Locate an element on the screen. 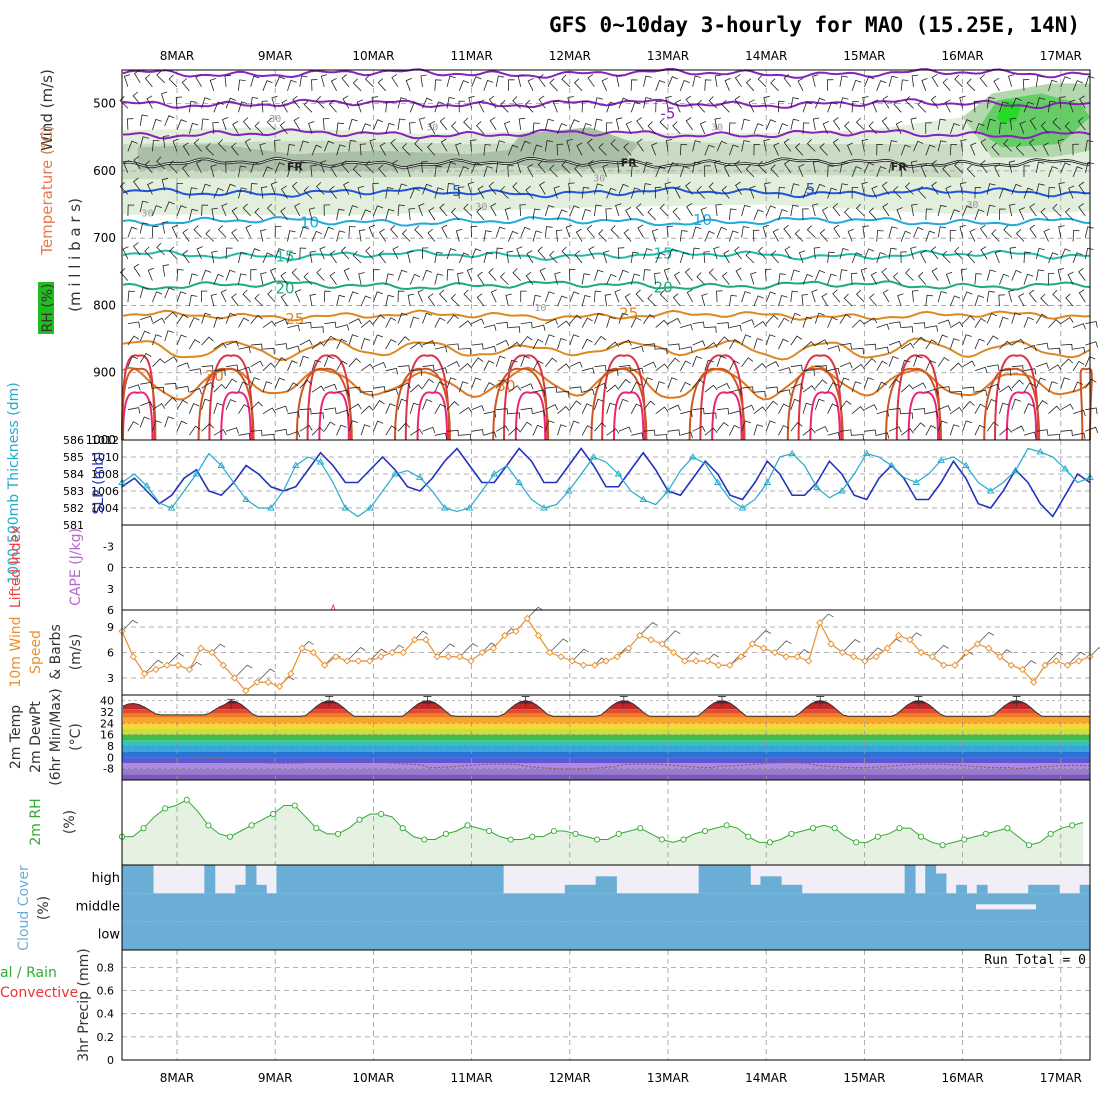 This screenshot has height=1100, width=1100. thickness-tick-label: 583 is located at coordinates (73, 491).